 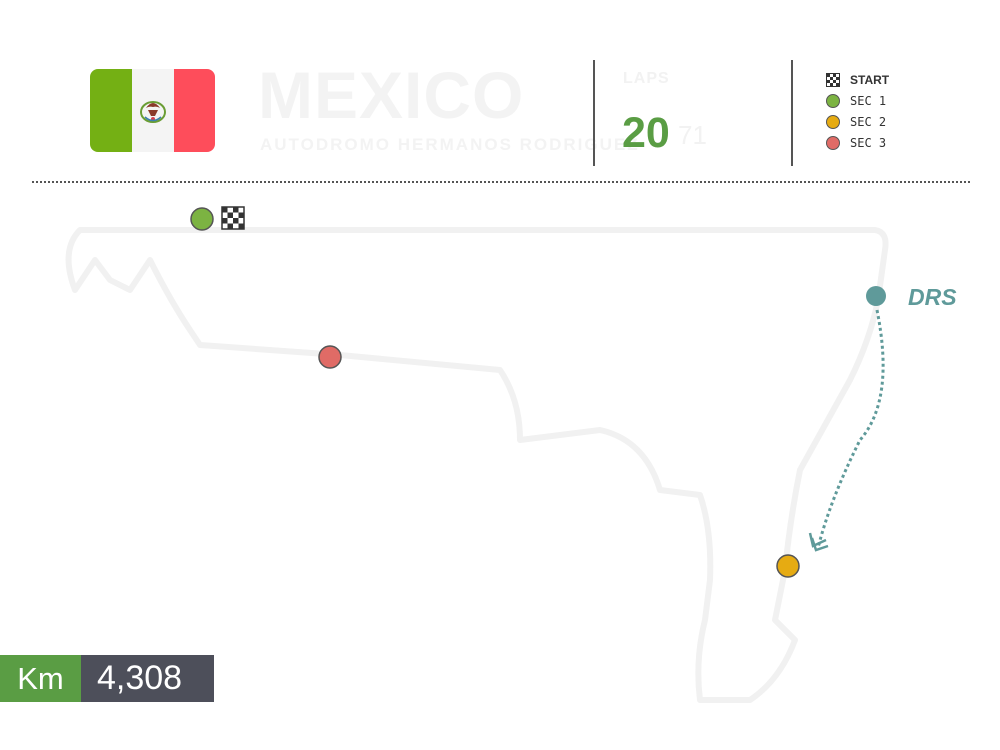 I want to click on sector-3-marker, so click(x=330, y=357).